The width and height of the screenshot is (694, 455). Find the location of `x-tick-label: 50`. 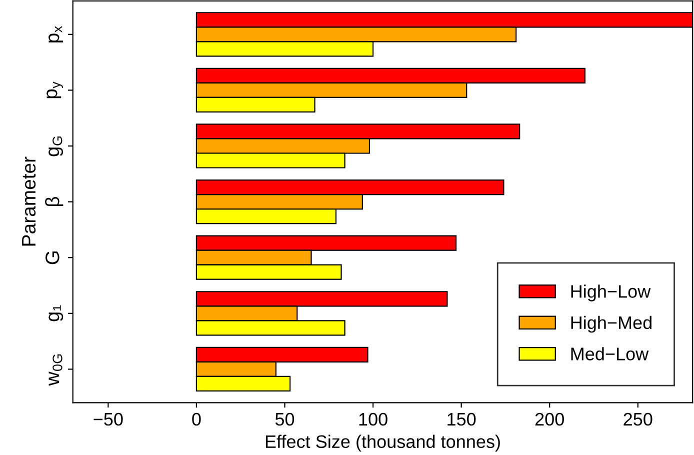

x-tick-label: 50 is located at coordinates (284, 419).